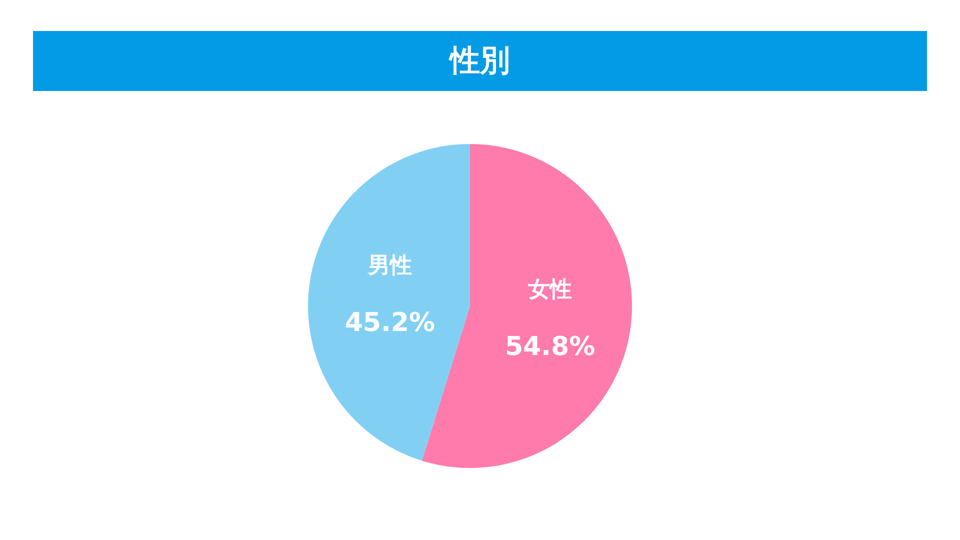 The width and height of the screenshot is (960, 540). What do you see at coordinates (550, 347) in the screenshot?
I see `data-label: 54.8%` at bounding box center [550, 347].